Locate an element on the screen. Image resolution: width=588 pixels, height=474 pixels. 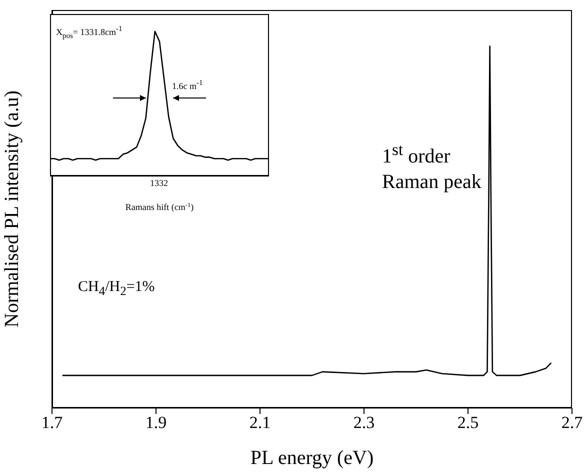
y-axis-title: Normalised PL intensity (a.u) is located at coordinates (12, 209).